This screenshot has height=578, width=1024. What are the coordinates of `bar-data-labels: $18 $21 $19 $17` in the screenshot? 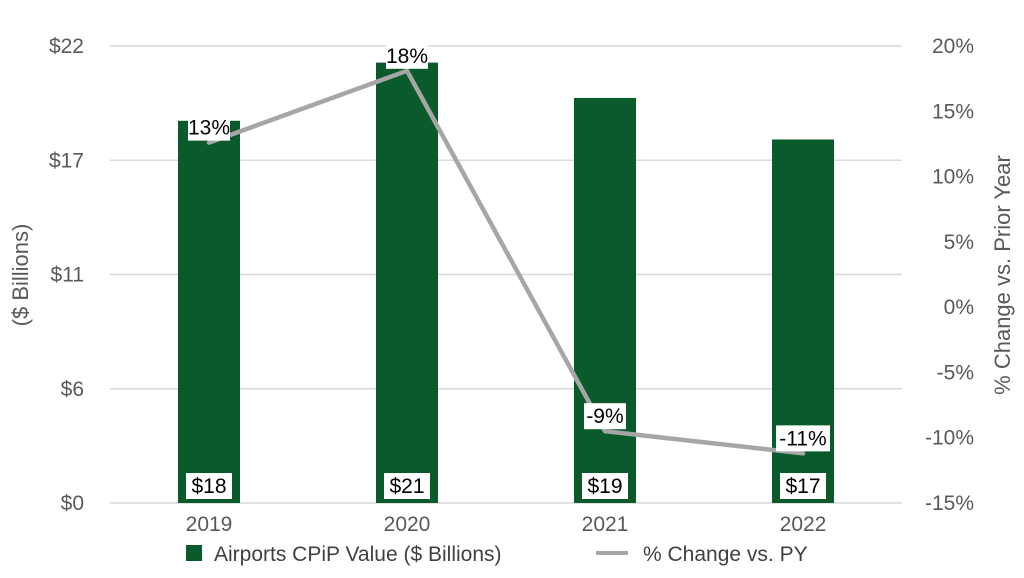 It's located at (506, 486).